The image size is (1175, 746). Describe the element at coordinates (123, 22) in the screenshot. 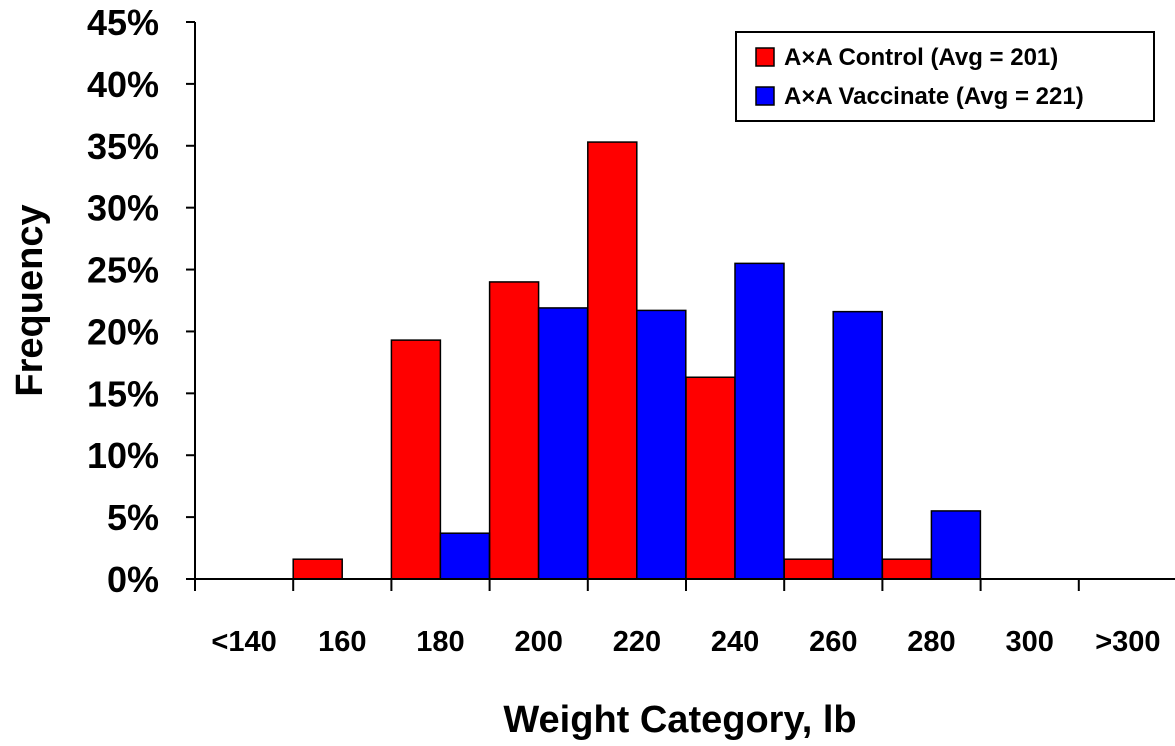

I see `y-tick-label: 45%` at that location.